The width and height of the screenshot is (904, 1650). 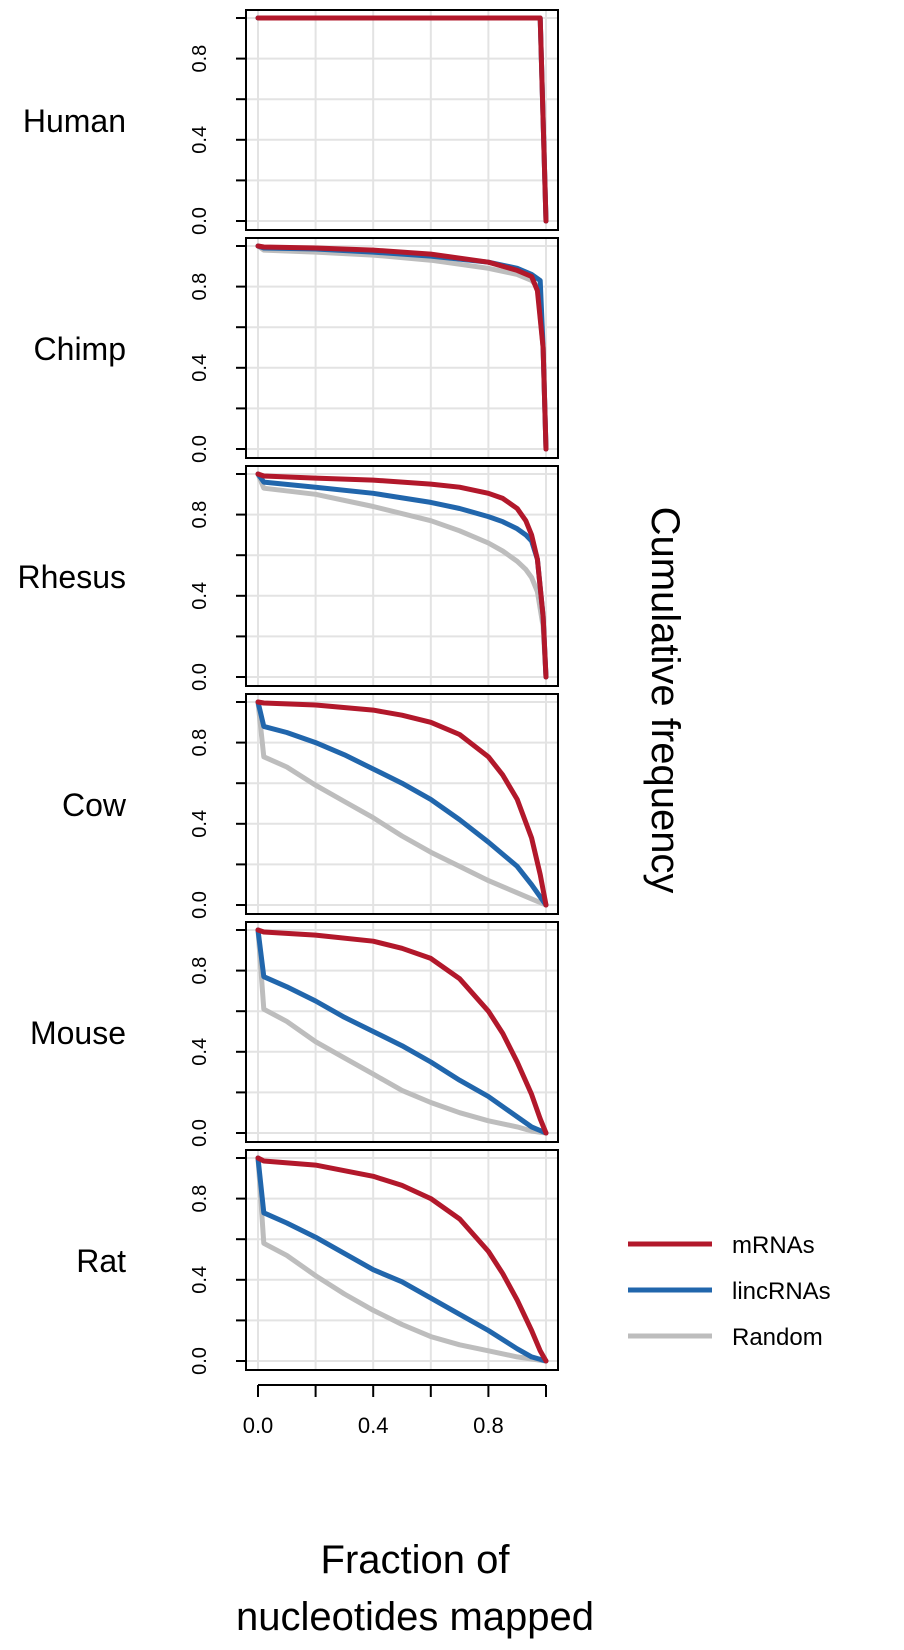 What do you see at coordinates (665, 700) in the screenshot?
I see `y-axis-title: Cumulative frequency` at bounding box center [665, 700].